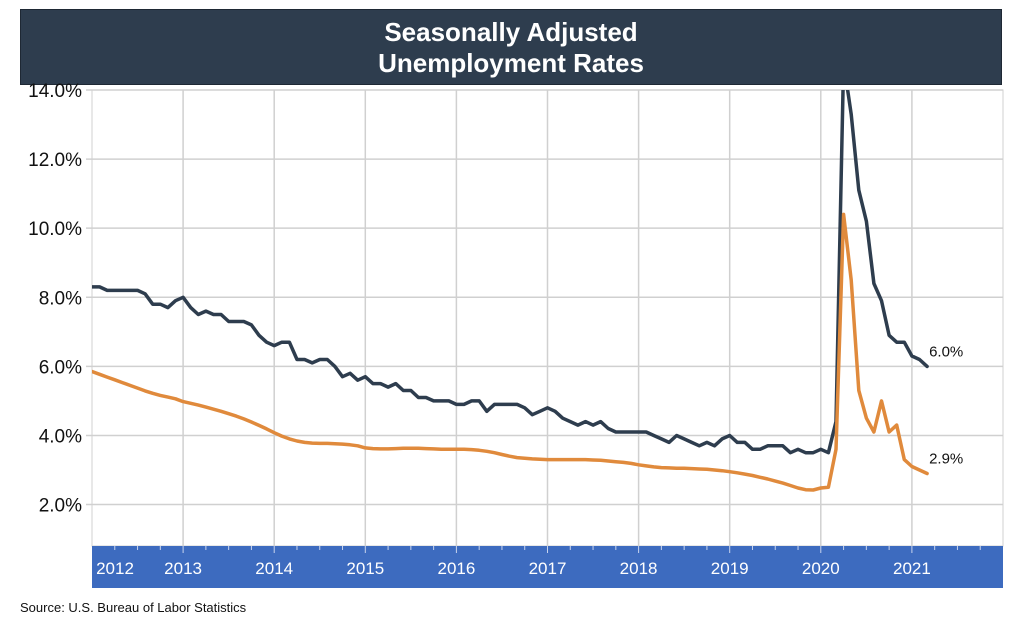  I want to click on y-tick-label: 2.0%, so click(60, 506).